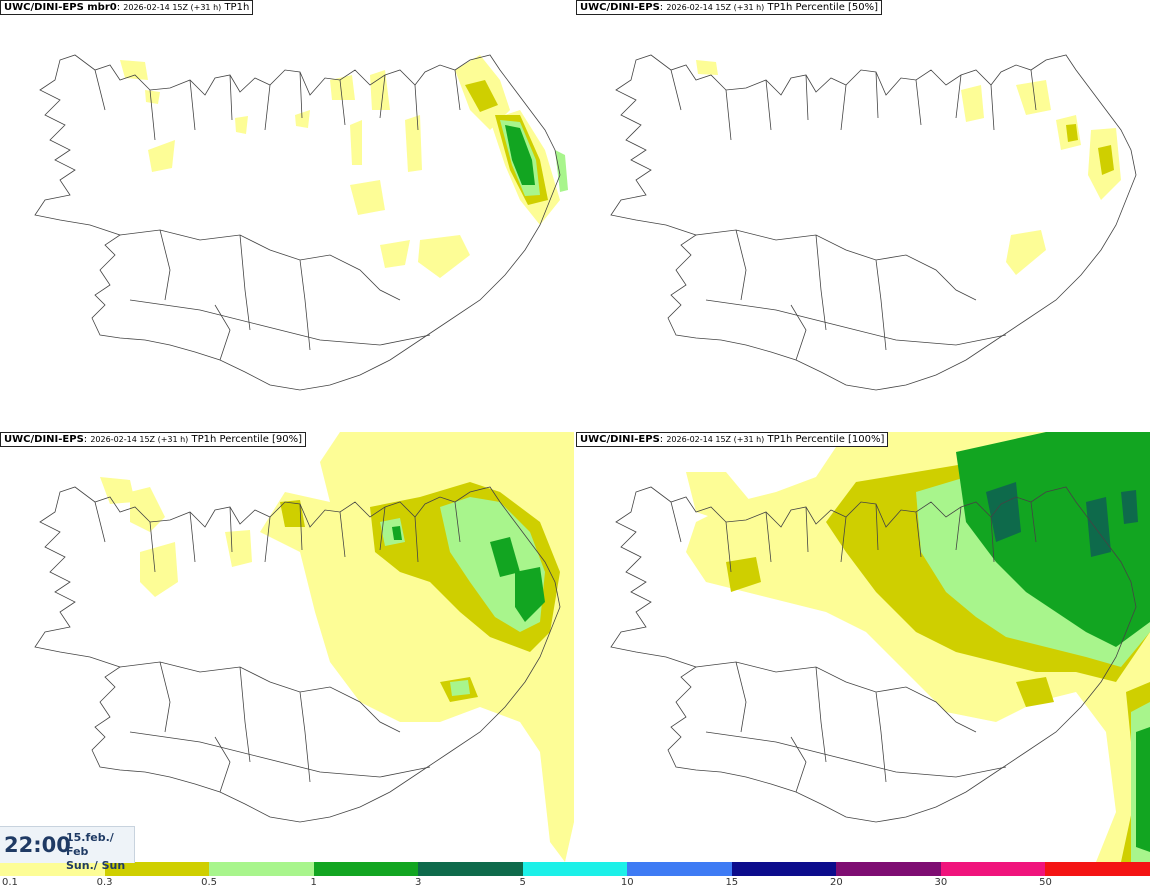  Describe the element at coordinates (836, 882) in the screenshot. I see `colorbar-tick-label: 20` at that location.